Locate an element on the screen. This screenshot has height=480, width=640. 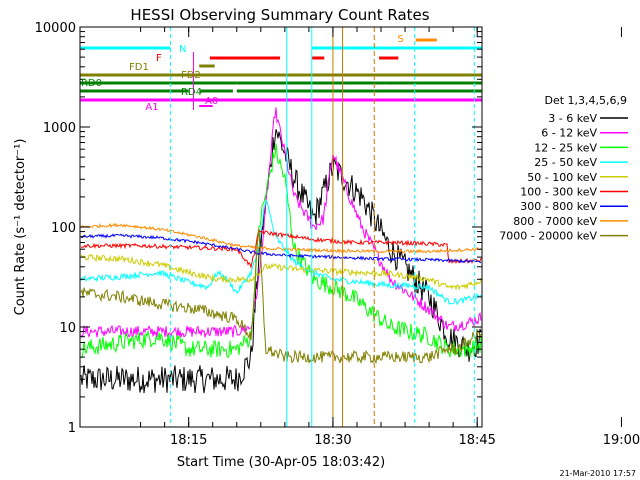
x-tick-label: 18:45 is located at coordinates (476, 440).